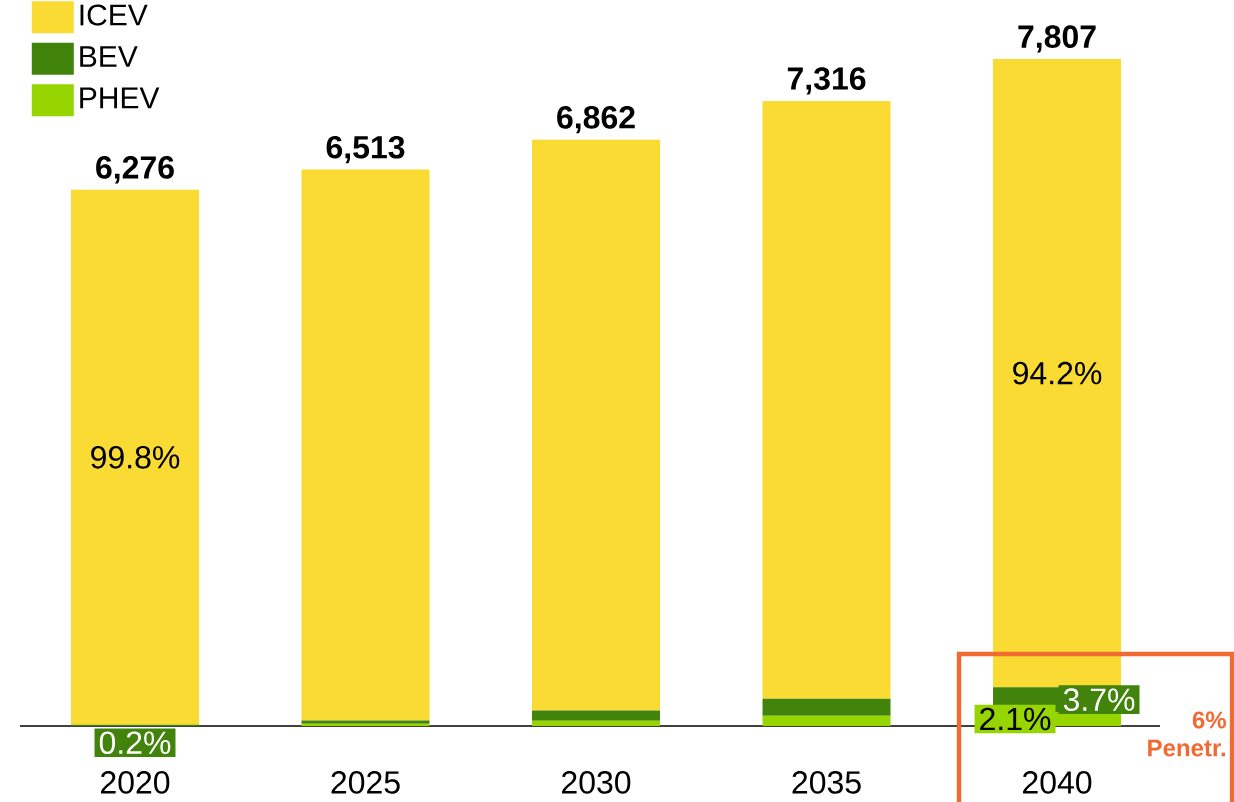 The height and width of the screenshot is (802, 1234). What do you see at coordinates (135, 743) in the screenshot?
I see `text: 0.2%` at bounding box center [135, 743].